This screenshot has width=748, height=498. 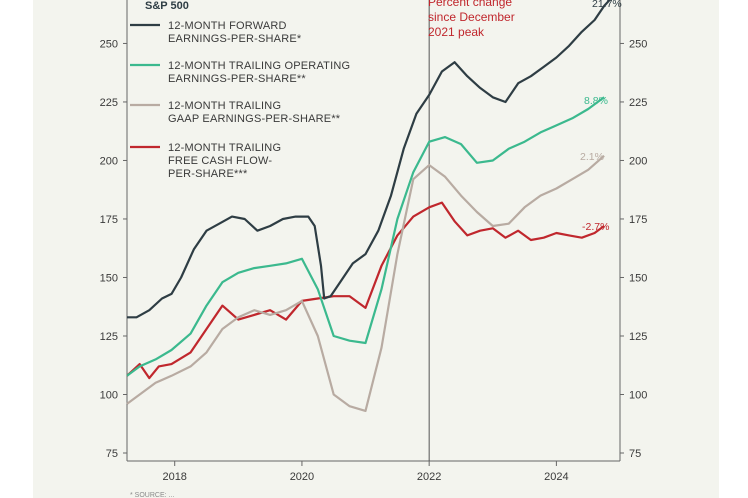 What do you see at coordinates (592, 157) in the screenshot?
I see `end-label-2: 2.1%` at bounding box center [592, 157].